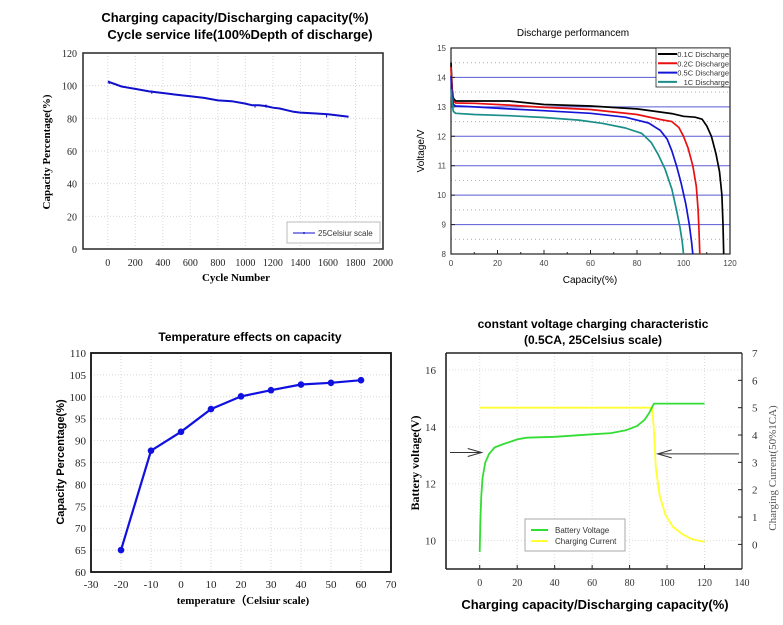  What do you see at coordinates (243, 600) in the screenshot?
I see `temperature-xlabel: temperature（Celsiur scale)` at bounding box center [243, 600].